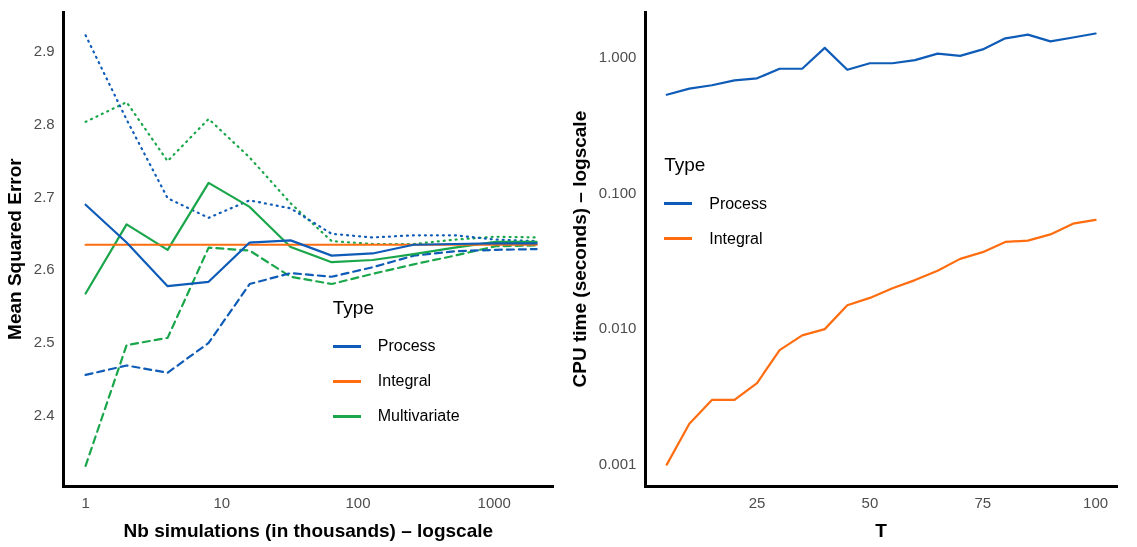 The height and width of the screenshot is (547, 1137). Describe the element at coordinates (617, 192) in the screenshot. I see `y-tick-label: 0.100` at that location.